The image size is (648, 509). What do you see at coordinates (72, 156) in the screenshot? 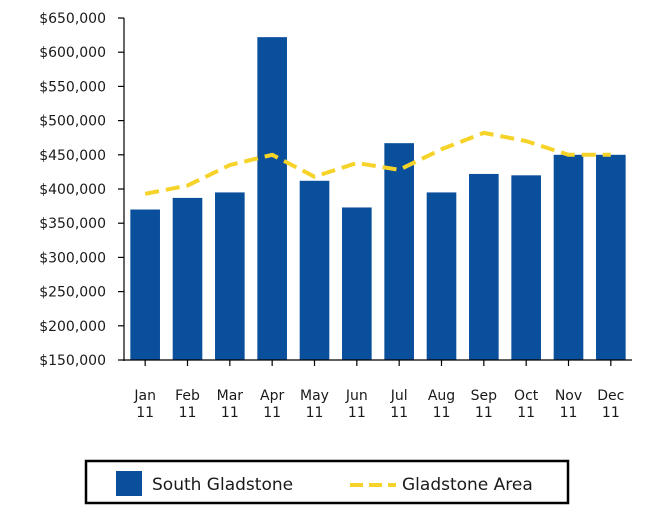
I see `y-tick-label: $450,000` at bounding box center [72, 156].